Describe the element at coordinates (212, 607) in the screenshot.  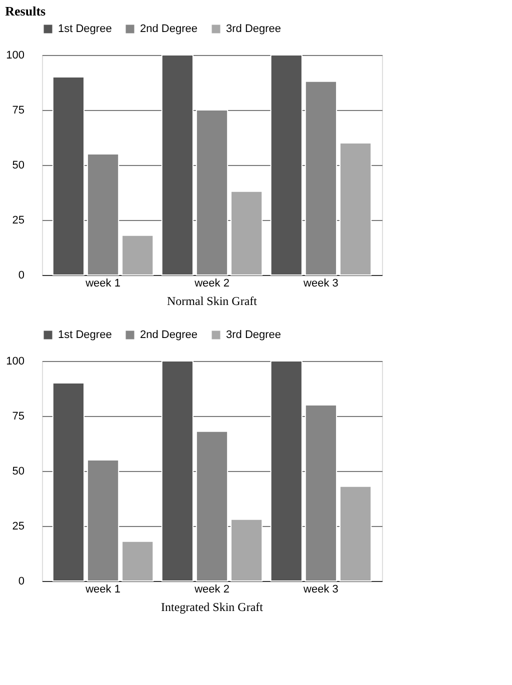
I see `text: Integrated Skin Graft` at that location.